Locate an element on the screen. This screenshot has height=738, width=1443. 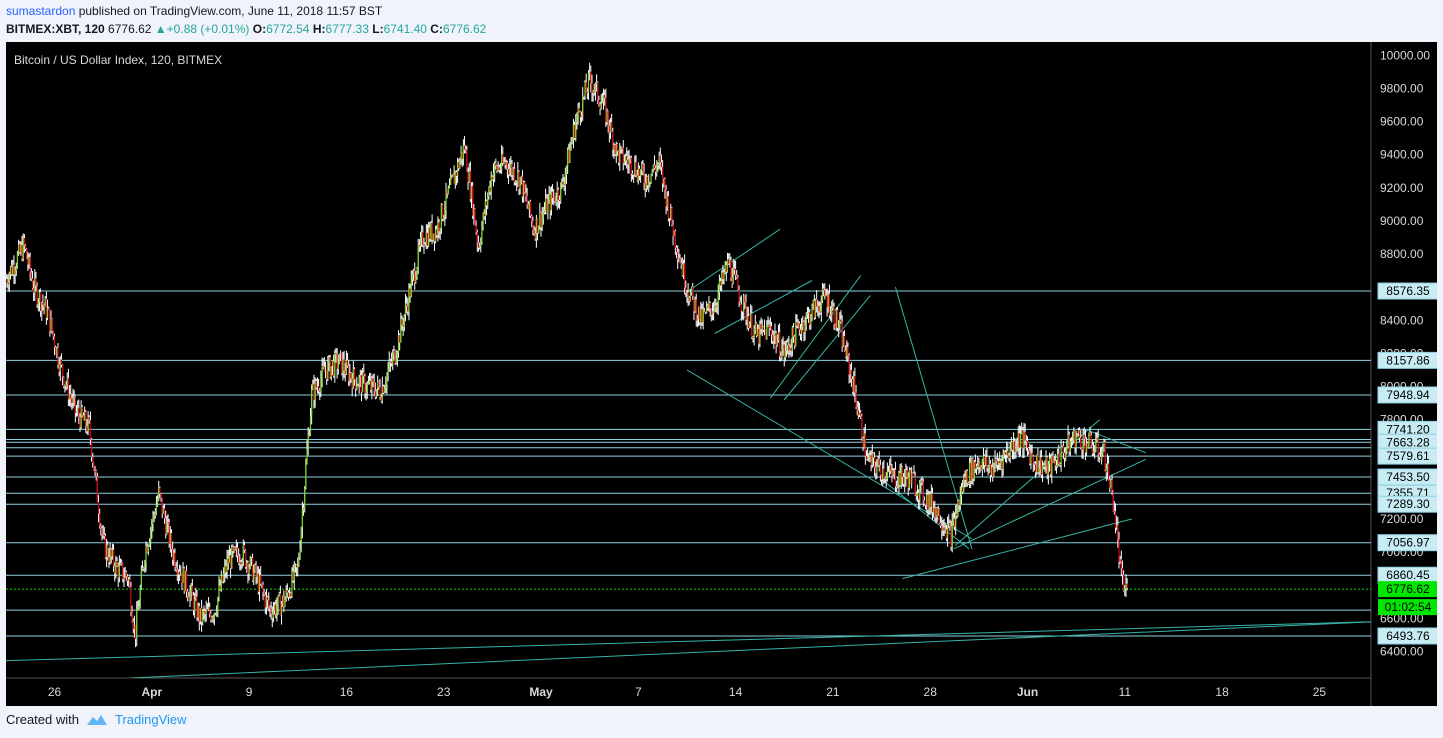
y-tick-label: 8800.00 is located at coordinates (1402, 254).